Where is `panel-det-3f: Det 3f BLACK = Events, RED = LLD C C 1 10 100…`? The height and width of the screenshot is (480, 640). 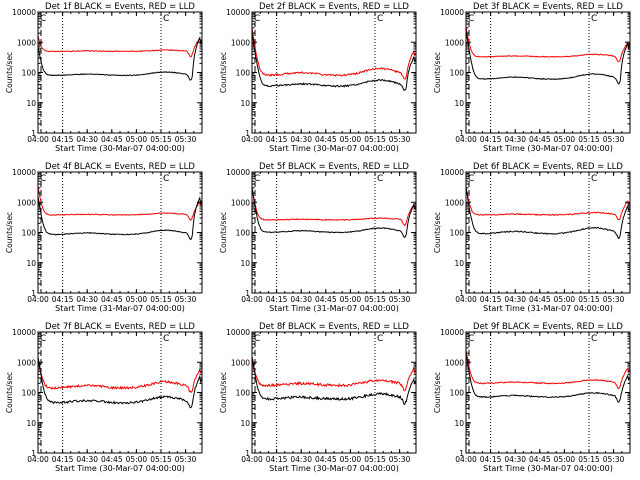 panel-det-3f: Det 3f BLACK = Events, RED = LLD C C 1 10 100… is located at coordinates (532, 77).